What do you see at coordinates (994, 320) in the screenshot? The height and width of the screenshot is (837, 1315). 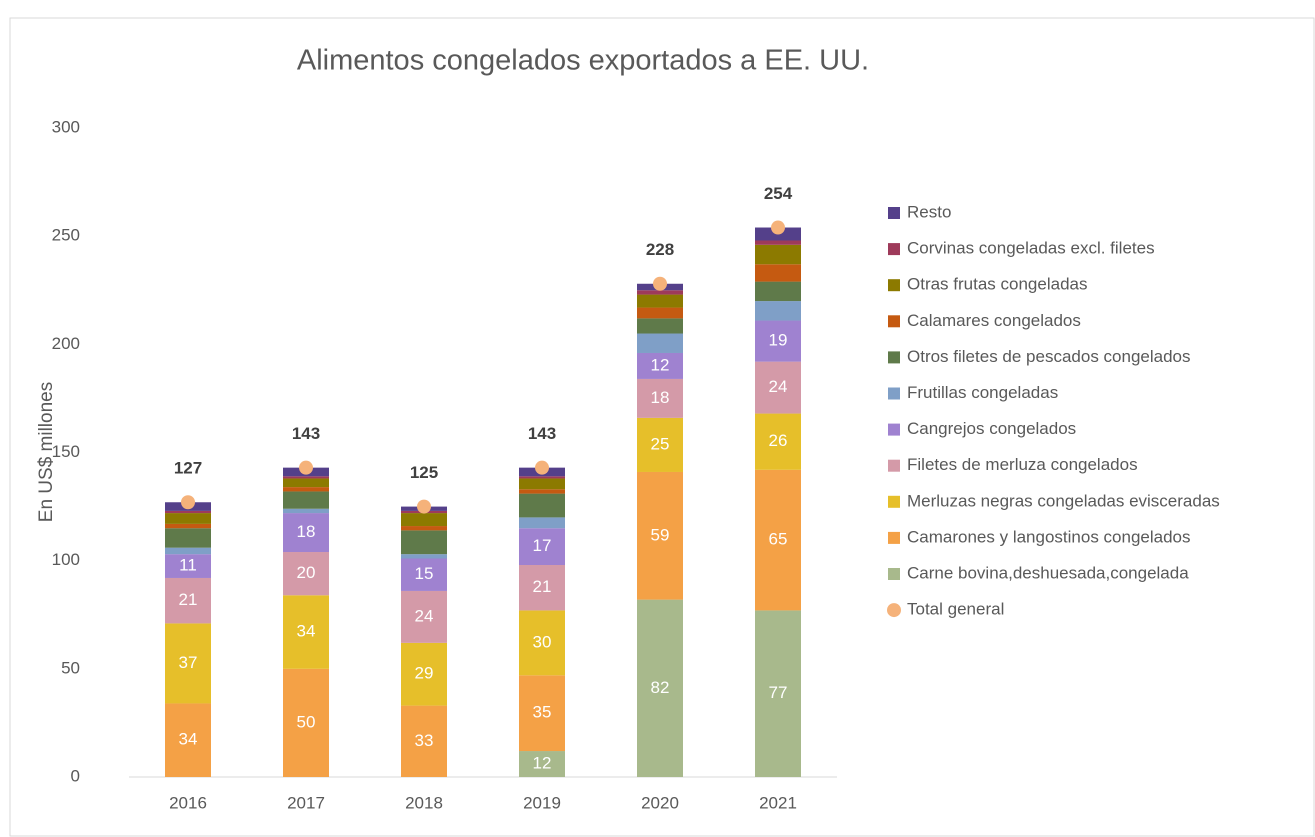 I see `legend-label: Calamares congelados` at bounding box center [994, 320].